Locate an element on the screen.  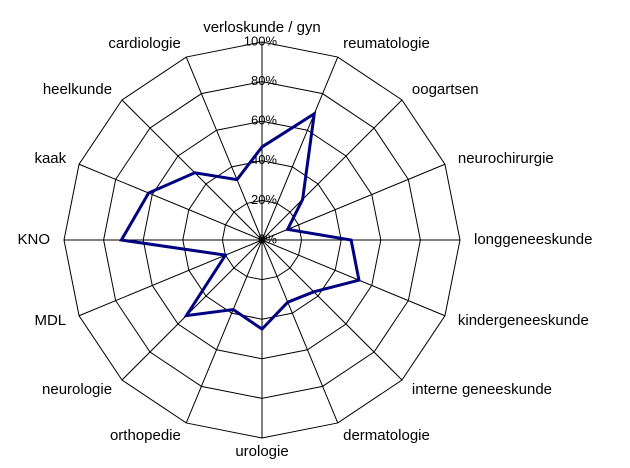
category-label: oogartsen is located at coordinates (445, 89).